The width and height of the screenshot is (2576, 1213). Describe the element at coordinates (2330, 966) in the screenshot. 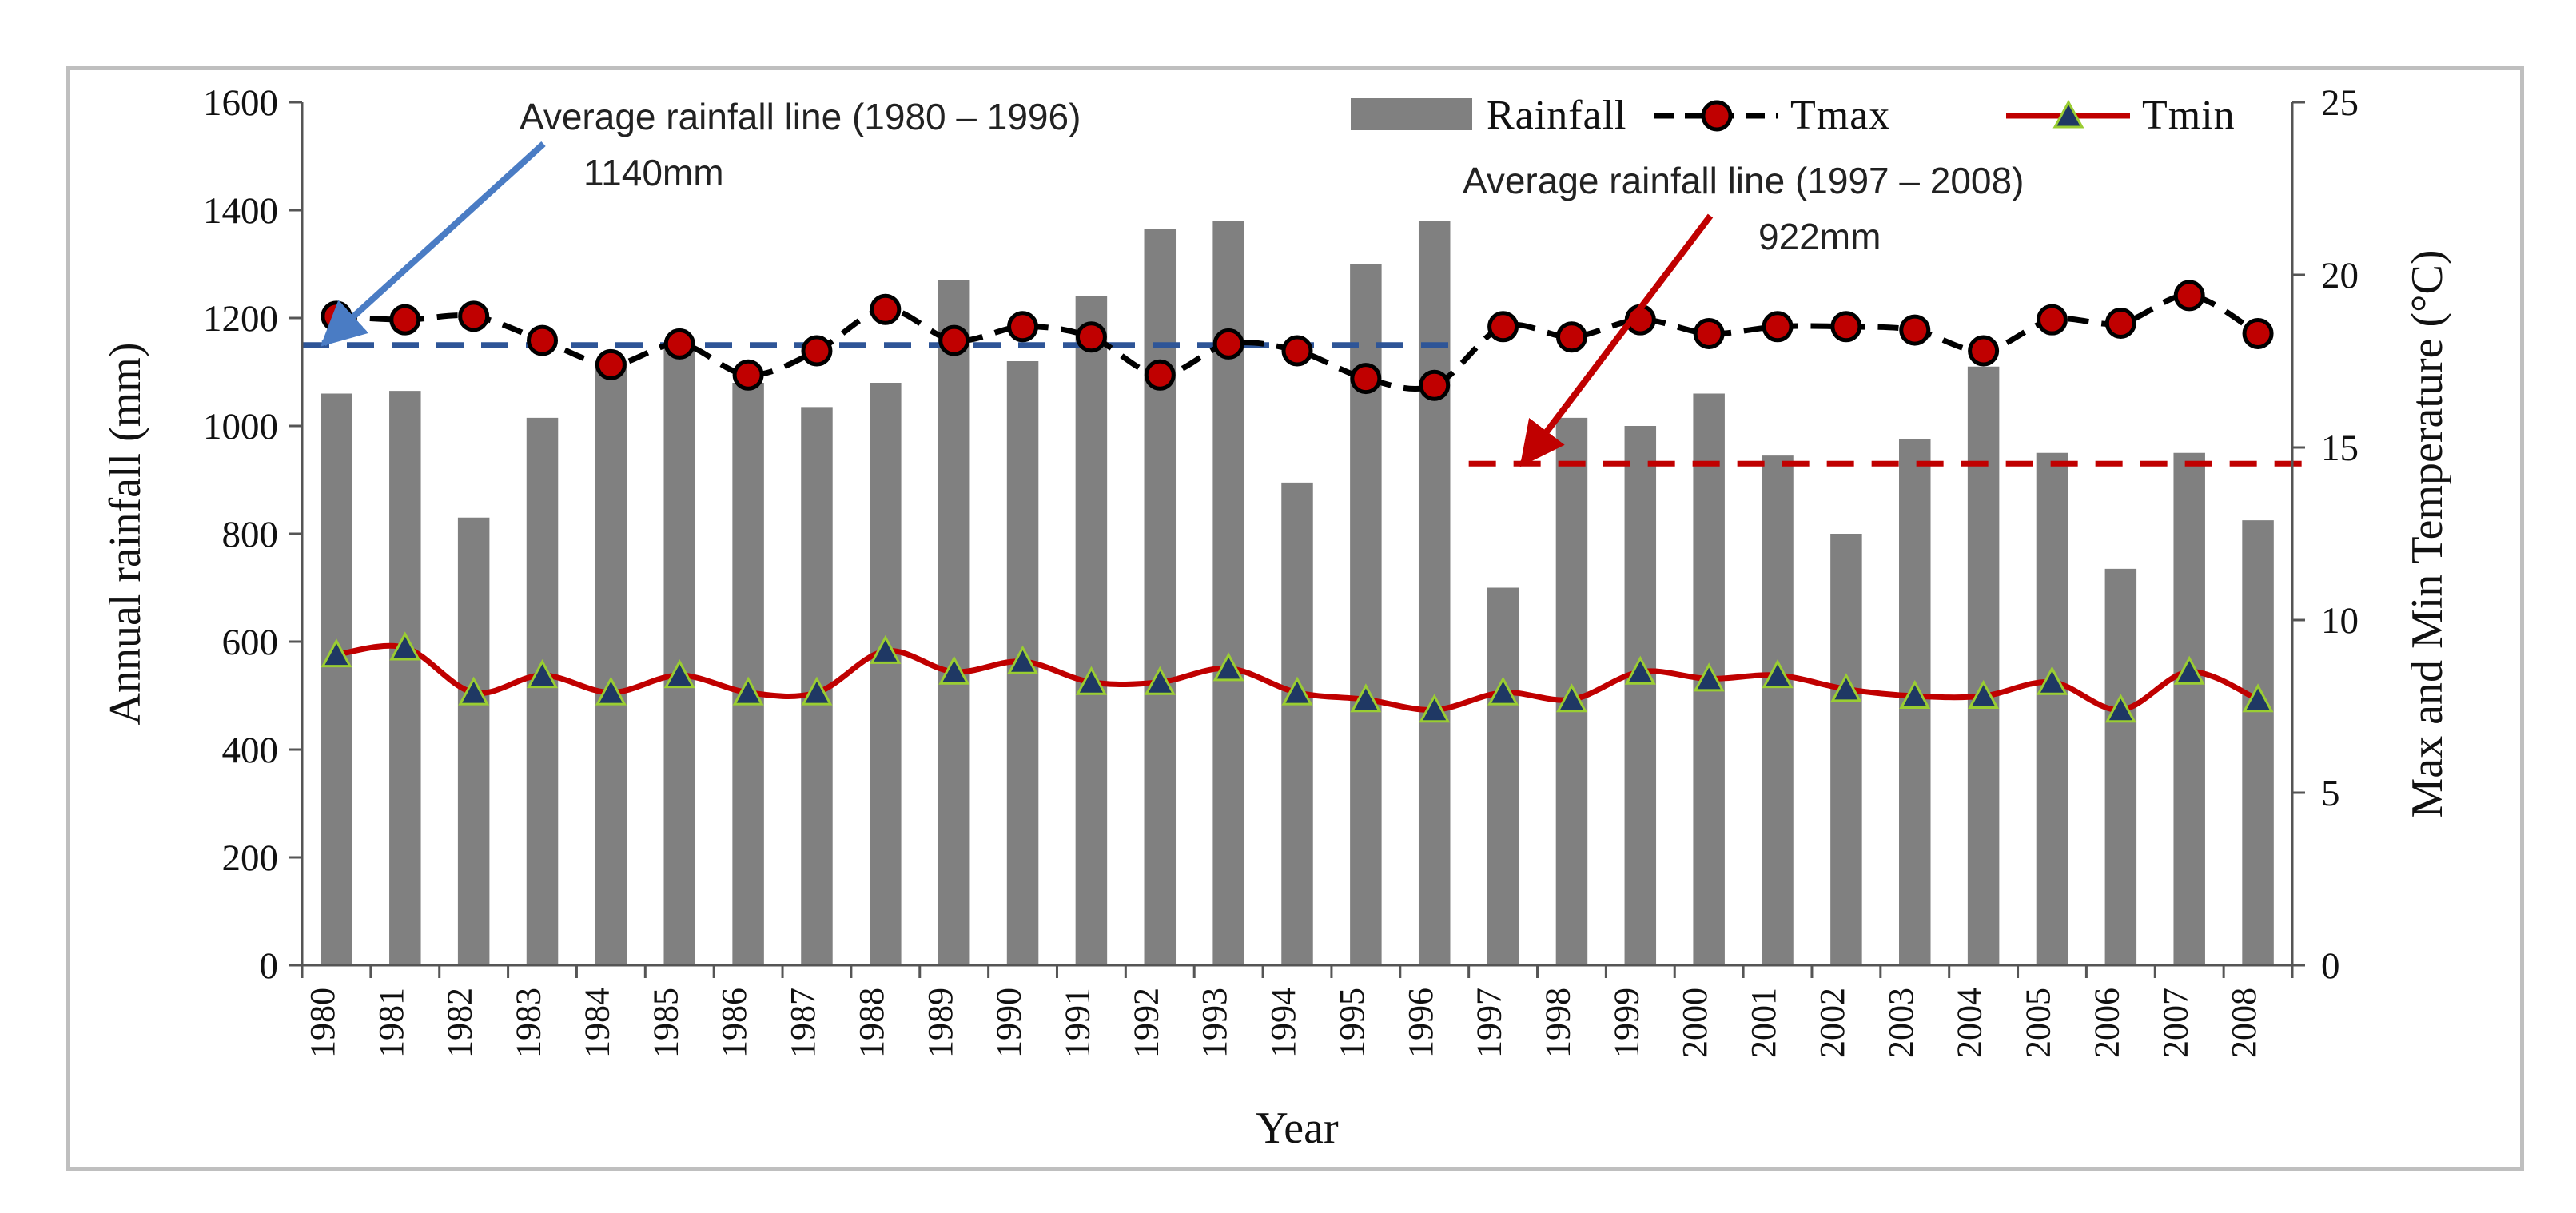

I see `right-y-tick-label: 0` at that location.